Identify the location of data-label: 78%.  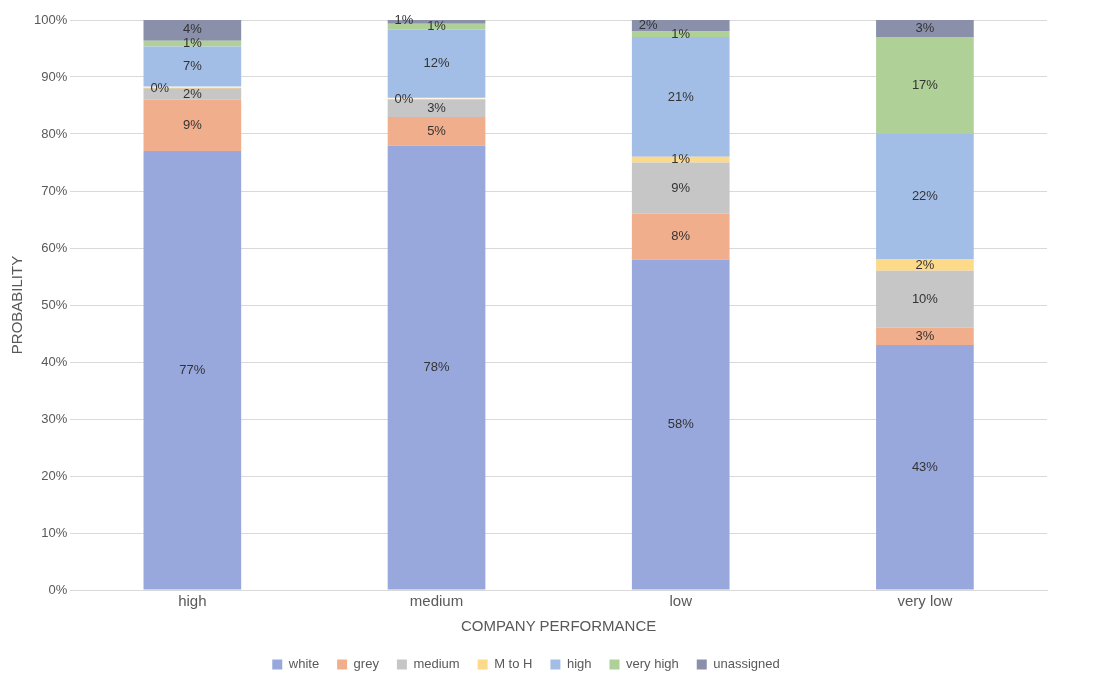
(436, 367).